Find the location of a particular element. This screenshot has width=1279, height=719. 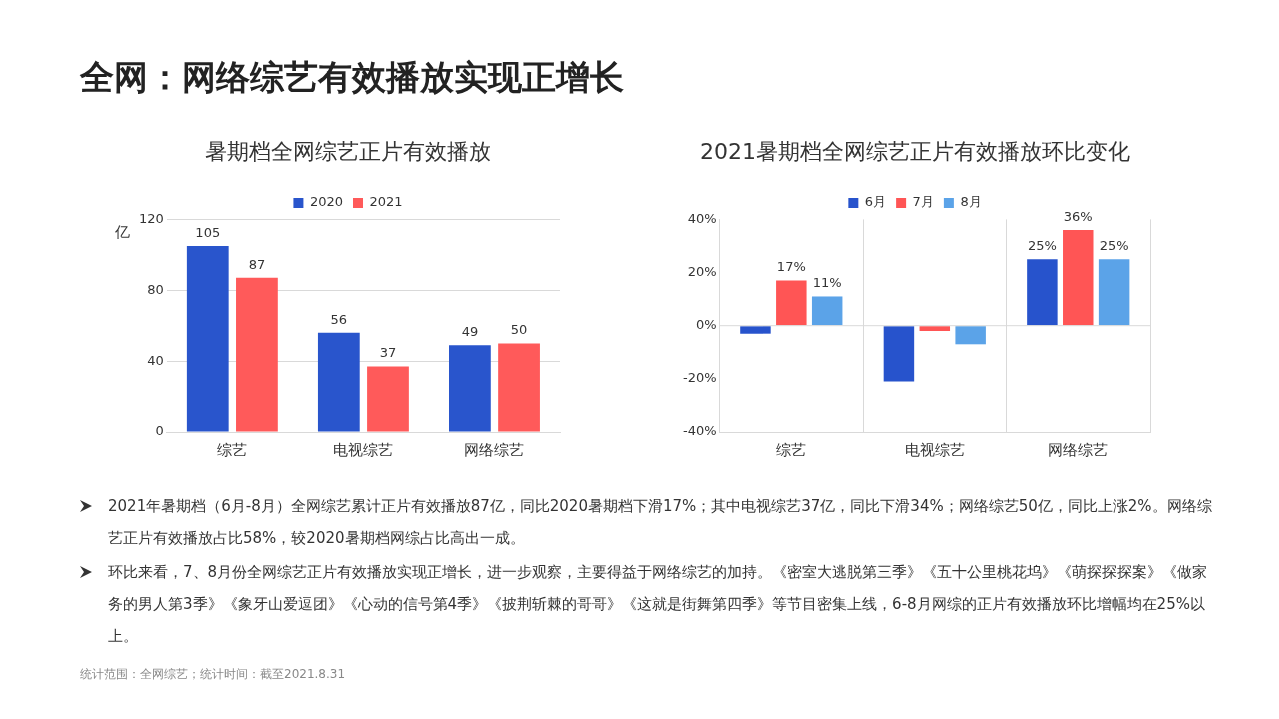

legend-label: 6月 is located at coordinates (875, 202).